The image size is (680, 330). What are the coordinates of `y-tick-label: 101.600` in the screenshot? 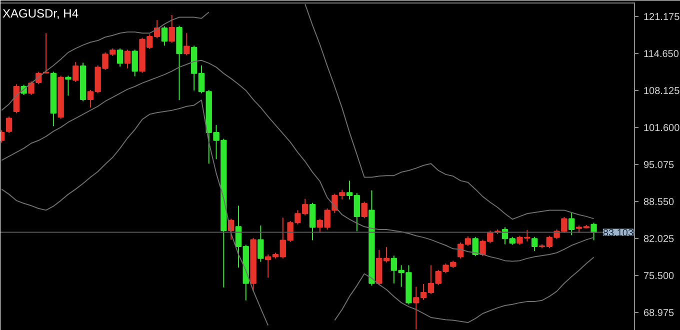 It's located at (662, 128).